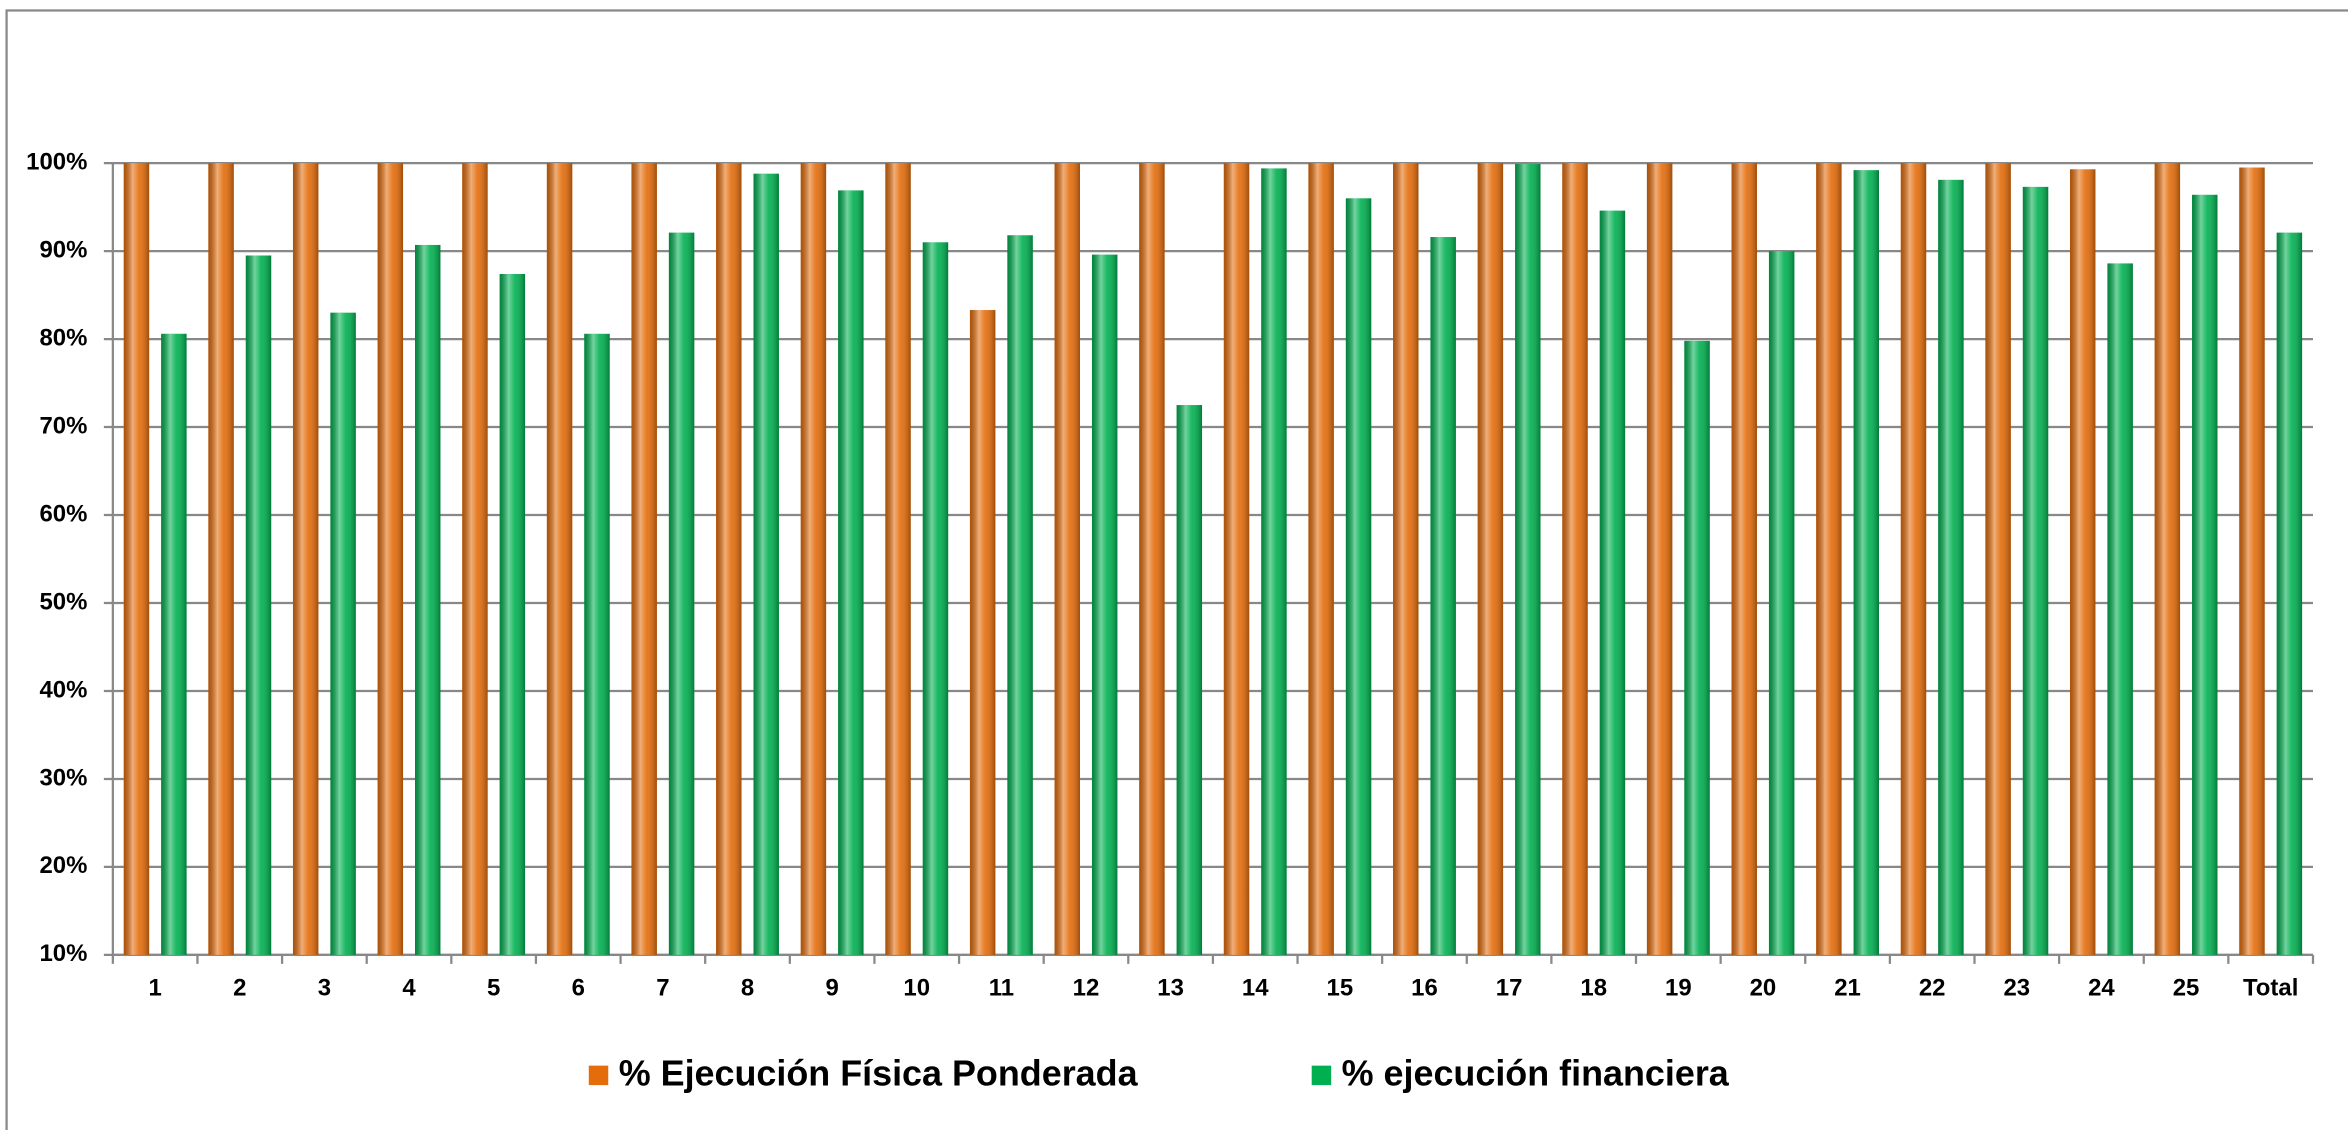 This screenshot has width=2348, height=1130. I want to click on x-tick-label: 2, so click(239, 988).